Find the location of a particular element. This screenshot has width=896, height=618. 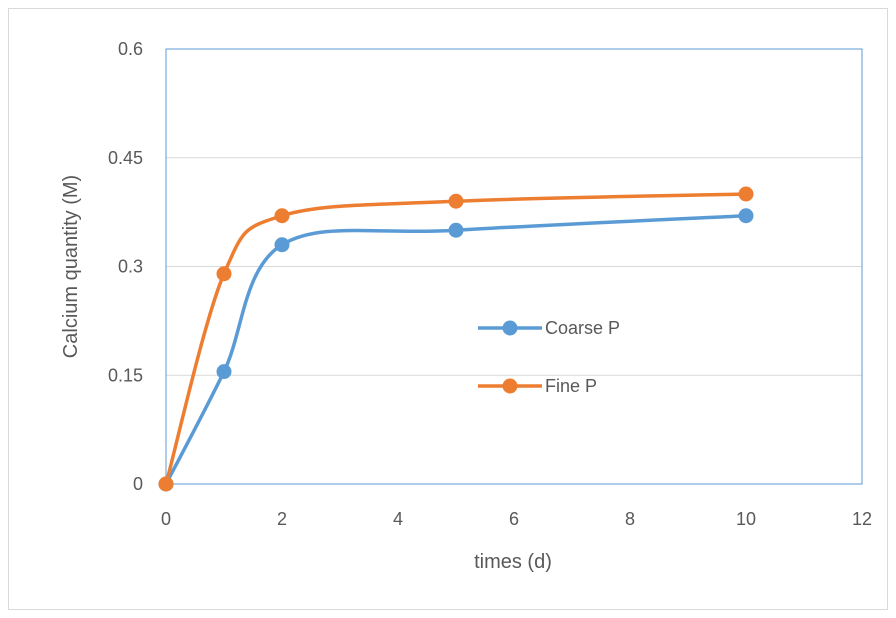

x-tick-label: 8 is located at coordinates (630, 519).